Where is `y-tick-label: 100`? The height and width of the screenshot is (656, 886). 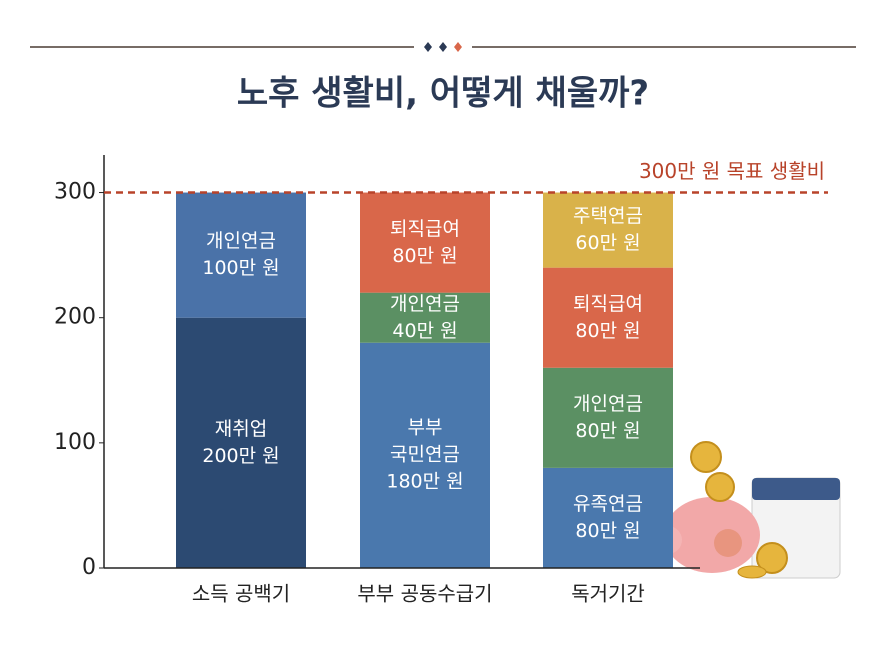
y-tick-label: 100 is located at coordinates (75, 442).